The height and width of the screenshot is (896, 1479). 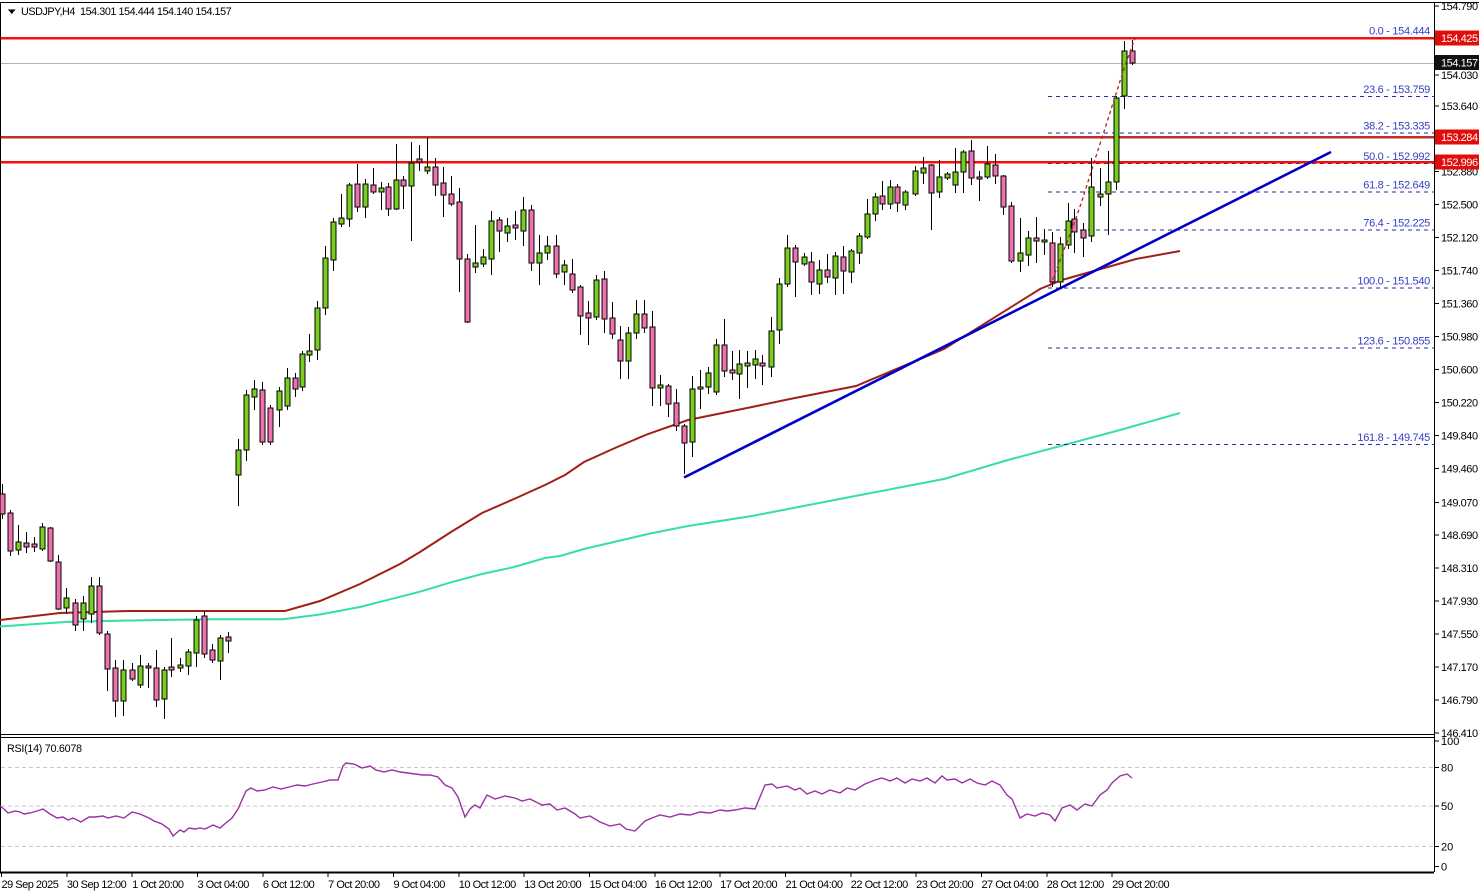 What do you see at coordinates (30, 885) in the screenshot?
I see `svg-text: 29 Sep 2025` at bounding box center [30, 885].